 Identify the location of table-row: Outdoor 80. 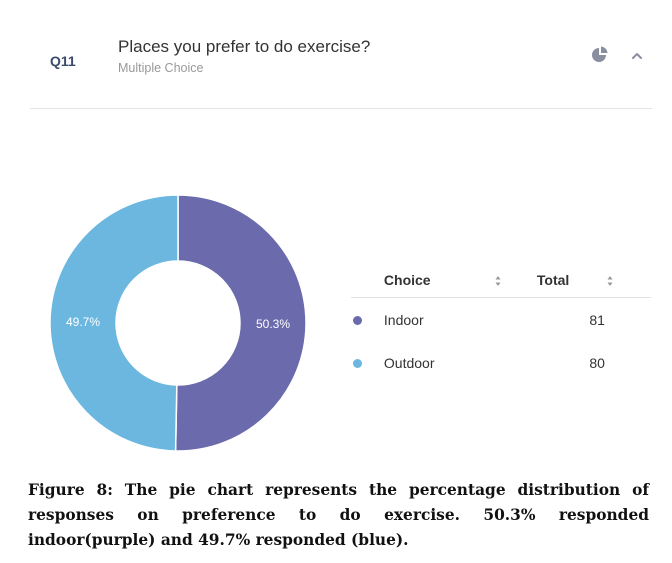
(501, 362).